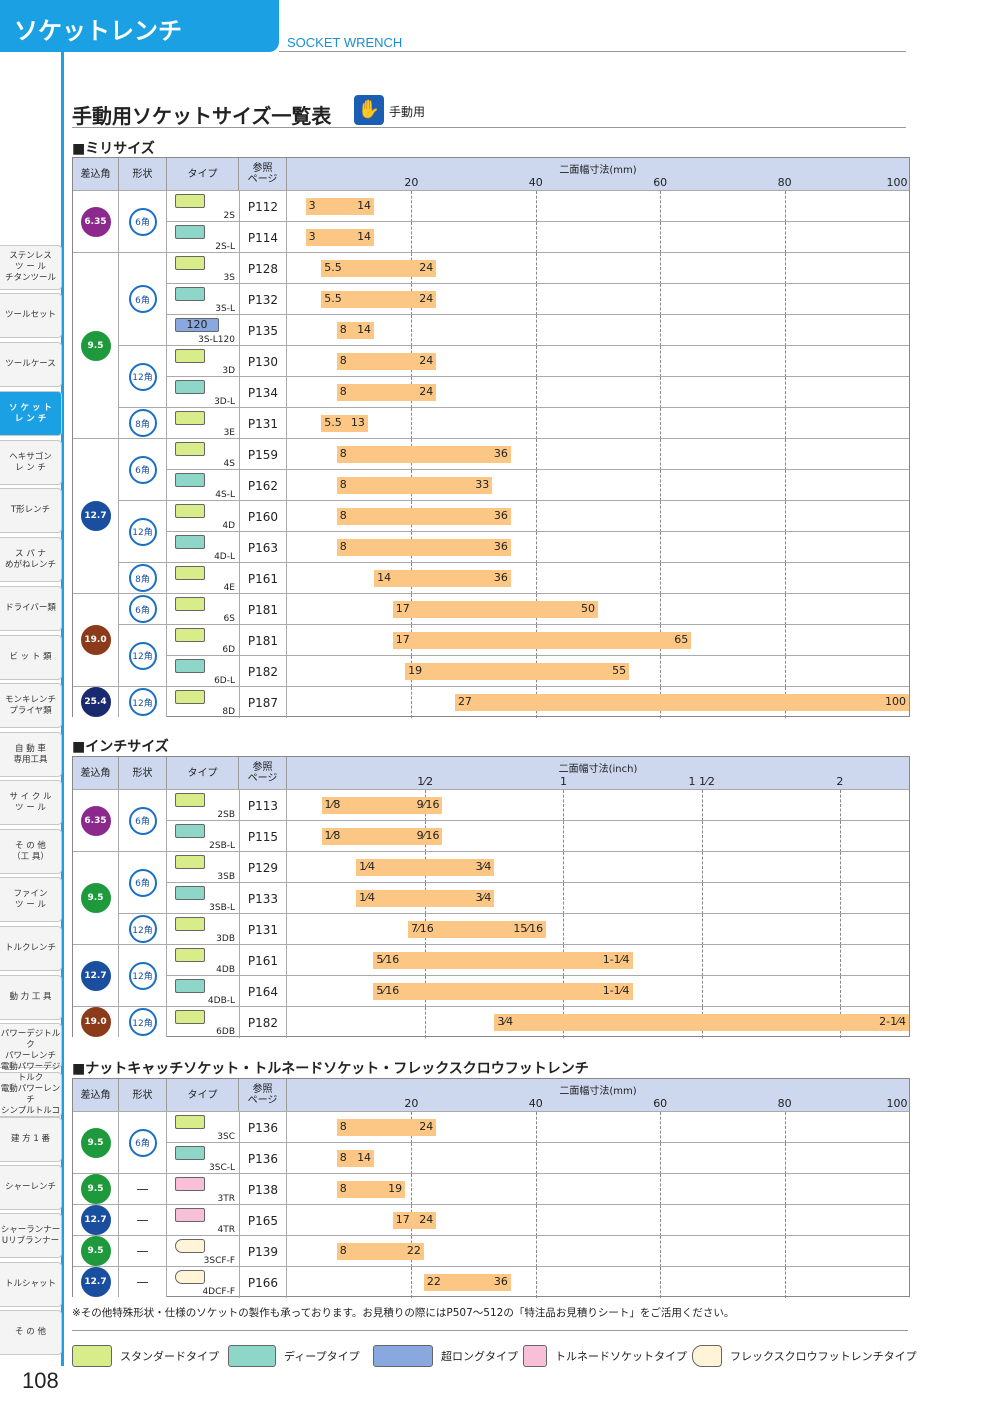 The width and height of the screenshot is (1000, 1414). Describe the element at coordinates (143, 221) in the screenshot. I see `shape-cell: 6角` at that location.